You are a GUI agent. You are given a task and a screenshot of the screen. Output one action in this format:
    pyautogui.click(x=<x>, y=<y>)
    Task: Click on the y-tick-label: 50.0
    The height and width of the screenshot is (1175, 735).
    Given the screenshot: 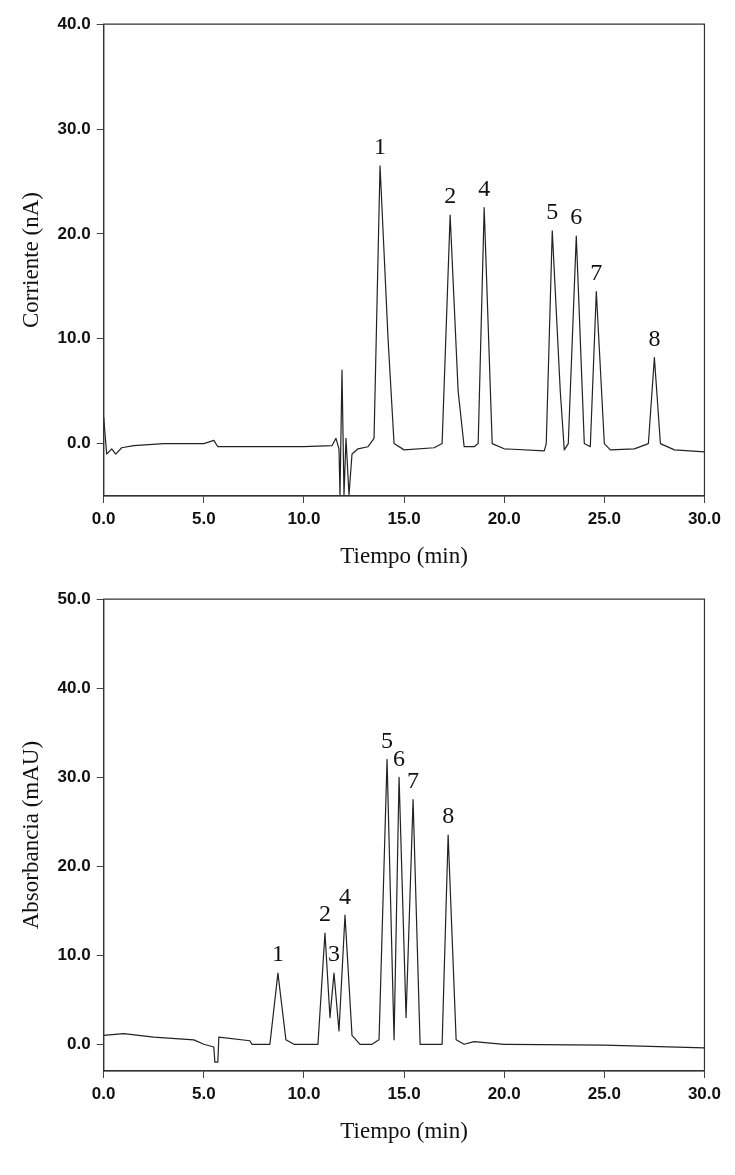 What is the action you would take?
    pyautogui.click(x=74, y=598)
    